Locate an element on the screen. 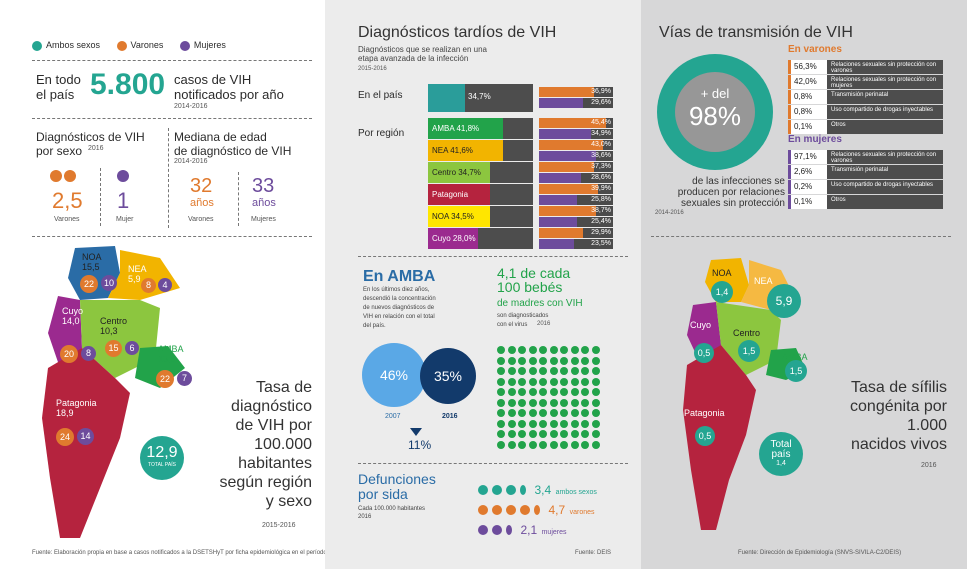 This screenshot has width=967, height=569. donut-value: 98% is located at coordinates (715, 116).